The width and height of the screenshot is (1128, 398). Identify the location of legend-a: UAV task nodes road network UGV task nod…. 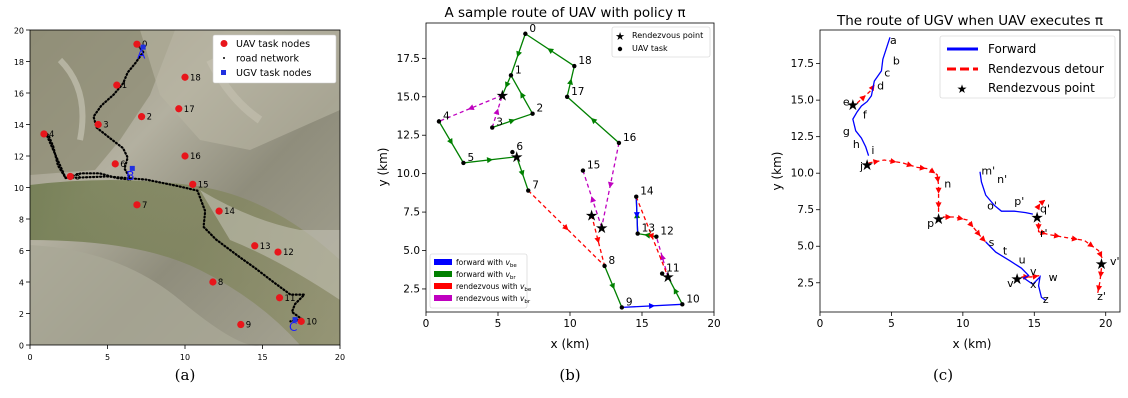
(274, 59).